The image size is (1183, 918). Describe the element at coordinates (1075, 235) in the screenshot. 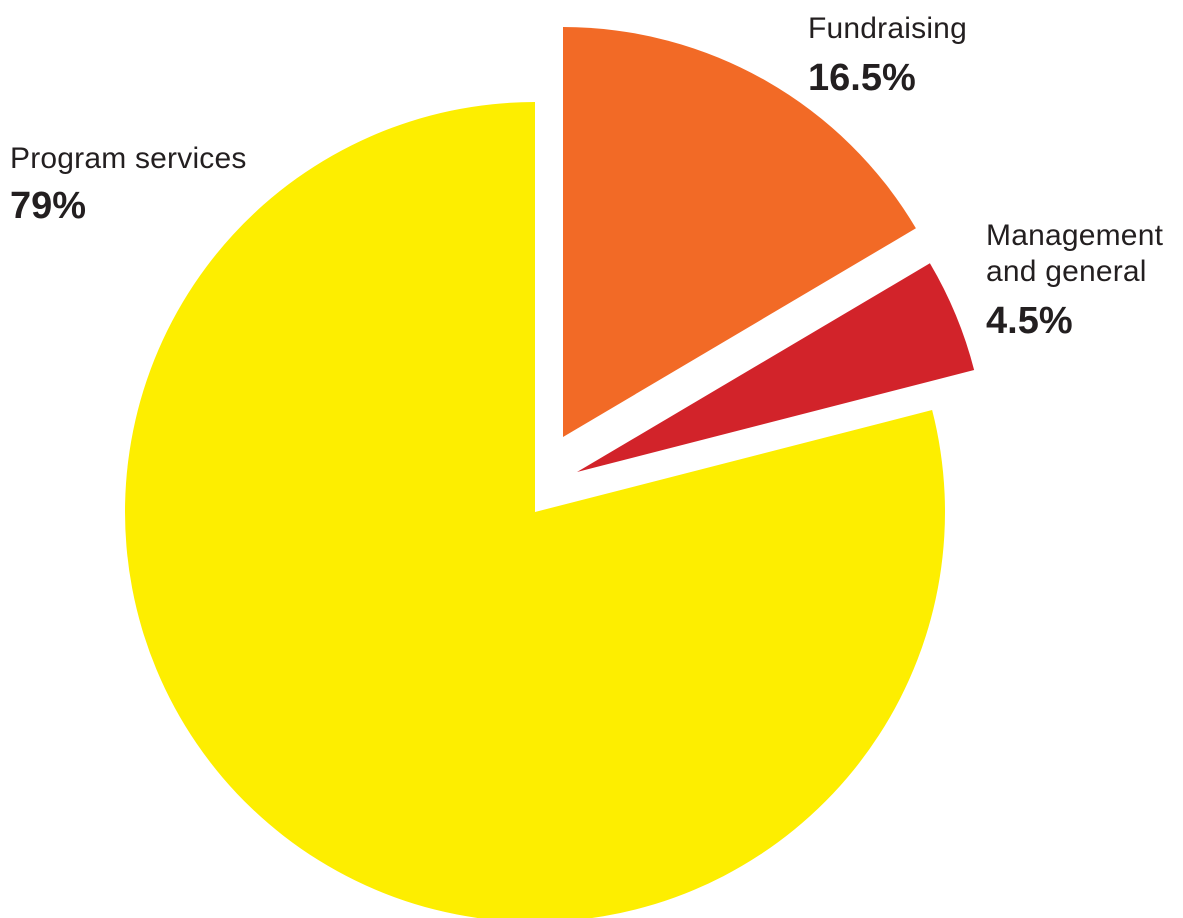

I see `slice-label-management-and-general-line-1: Management` at that location.